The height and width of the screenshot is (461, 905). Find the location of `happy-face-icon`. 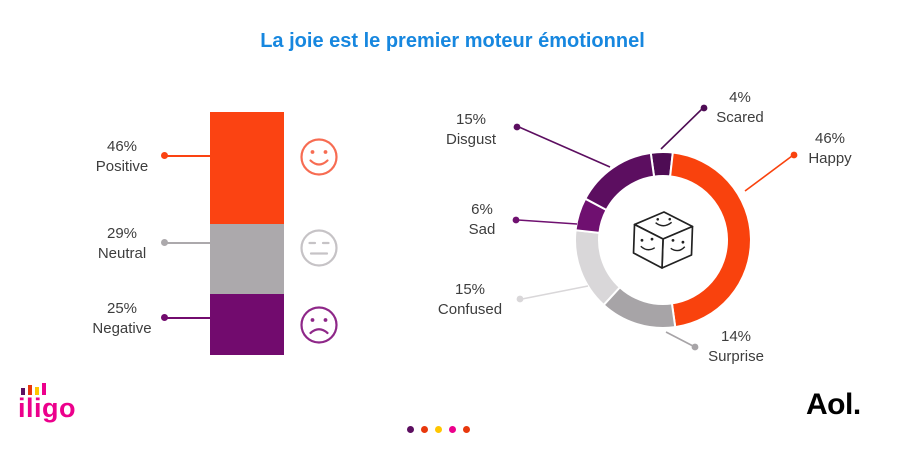

happy-face-icon is located at coordinates (319, 157).